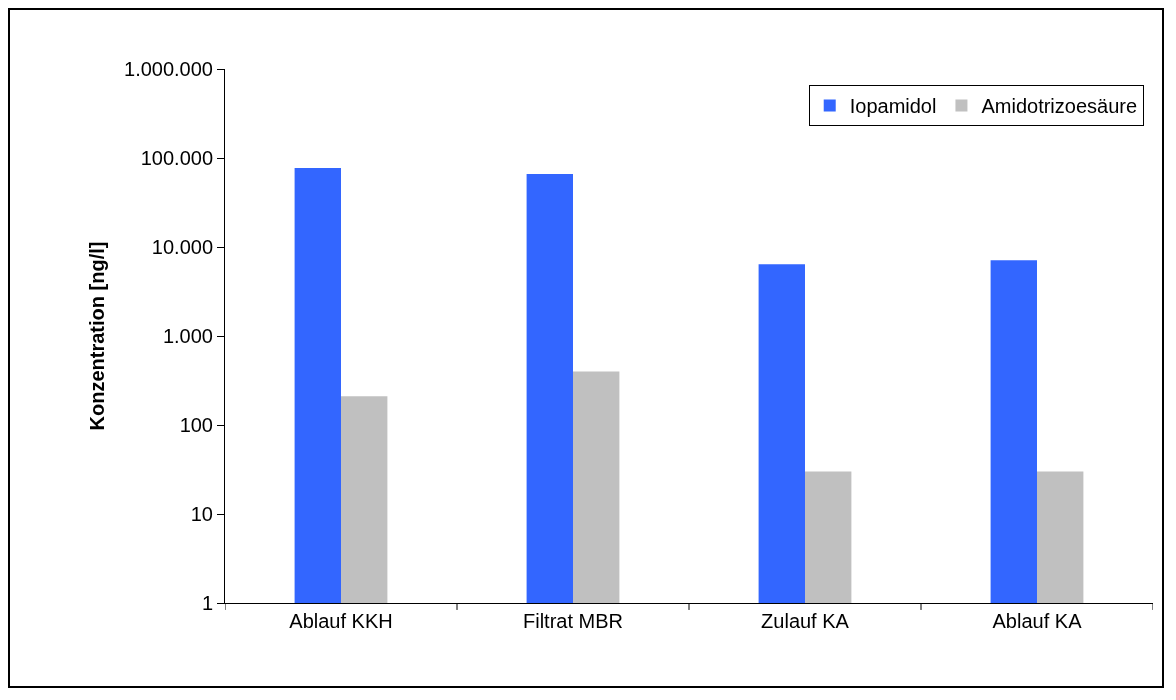 Image resolution: width=1176 pixels, height=700 pixels. What do you see at coordinates (187, 336) in the screenshot?
I see `y-tick-label: 1.000` at bounding box center [187, 336].